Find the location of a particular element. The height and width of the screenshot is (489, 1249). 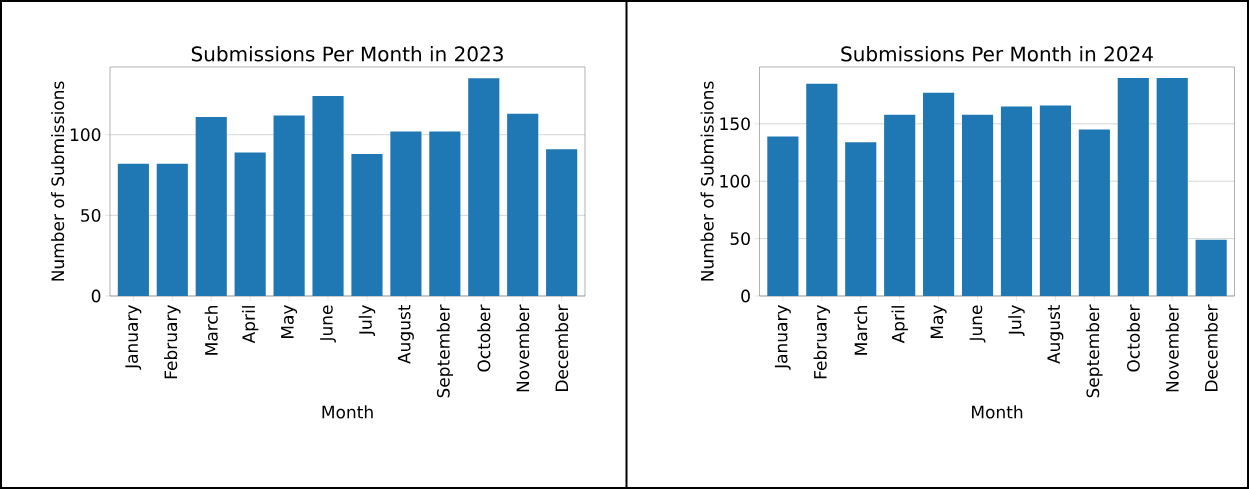

chart-title: Submissions Per Month in 2023 is located at coordinates (347, 54).